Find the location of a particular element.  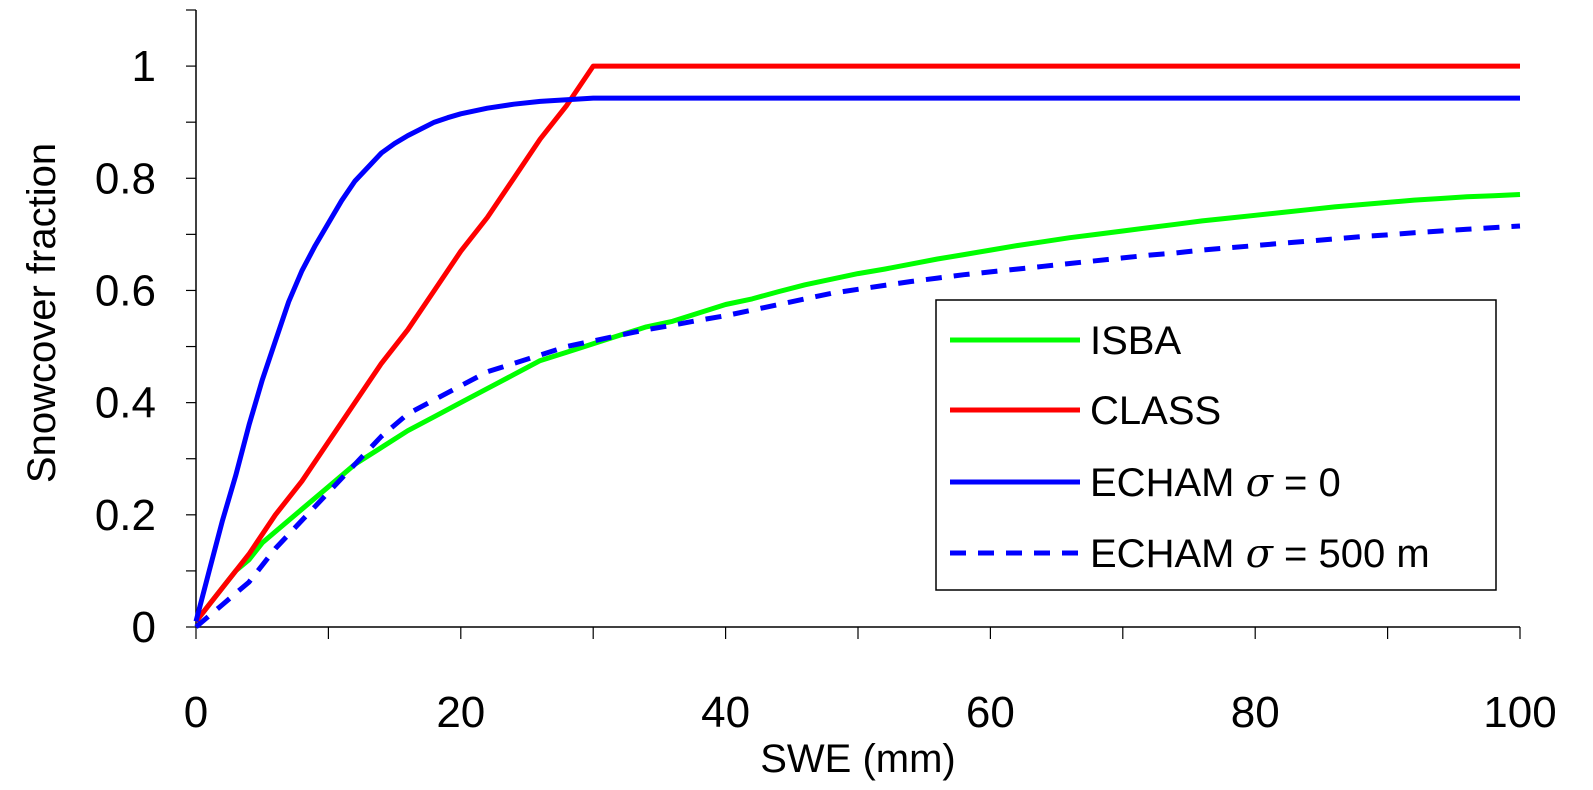

y-tick-label: 0.6 is located at coordinates (125, 290).